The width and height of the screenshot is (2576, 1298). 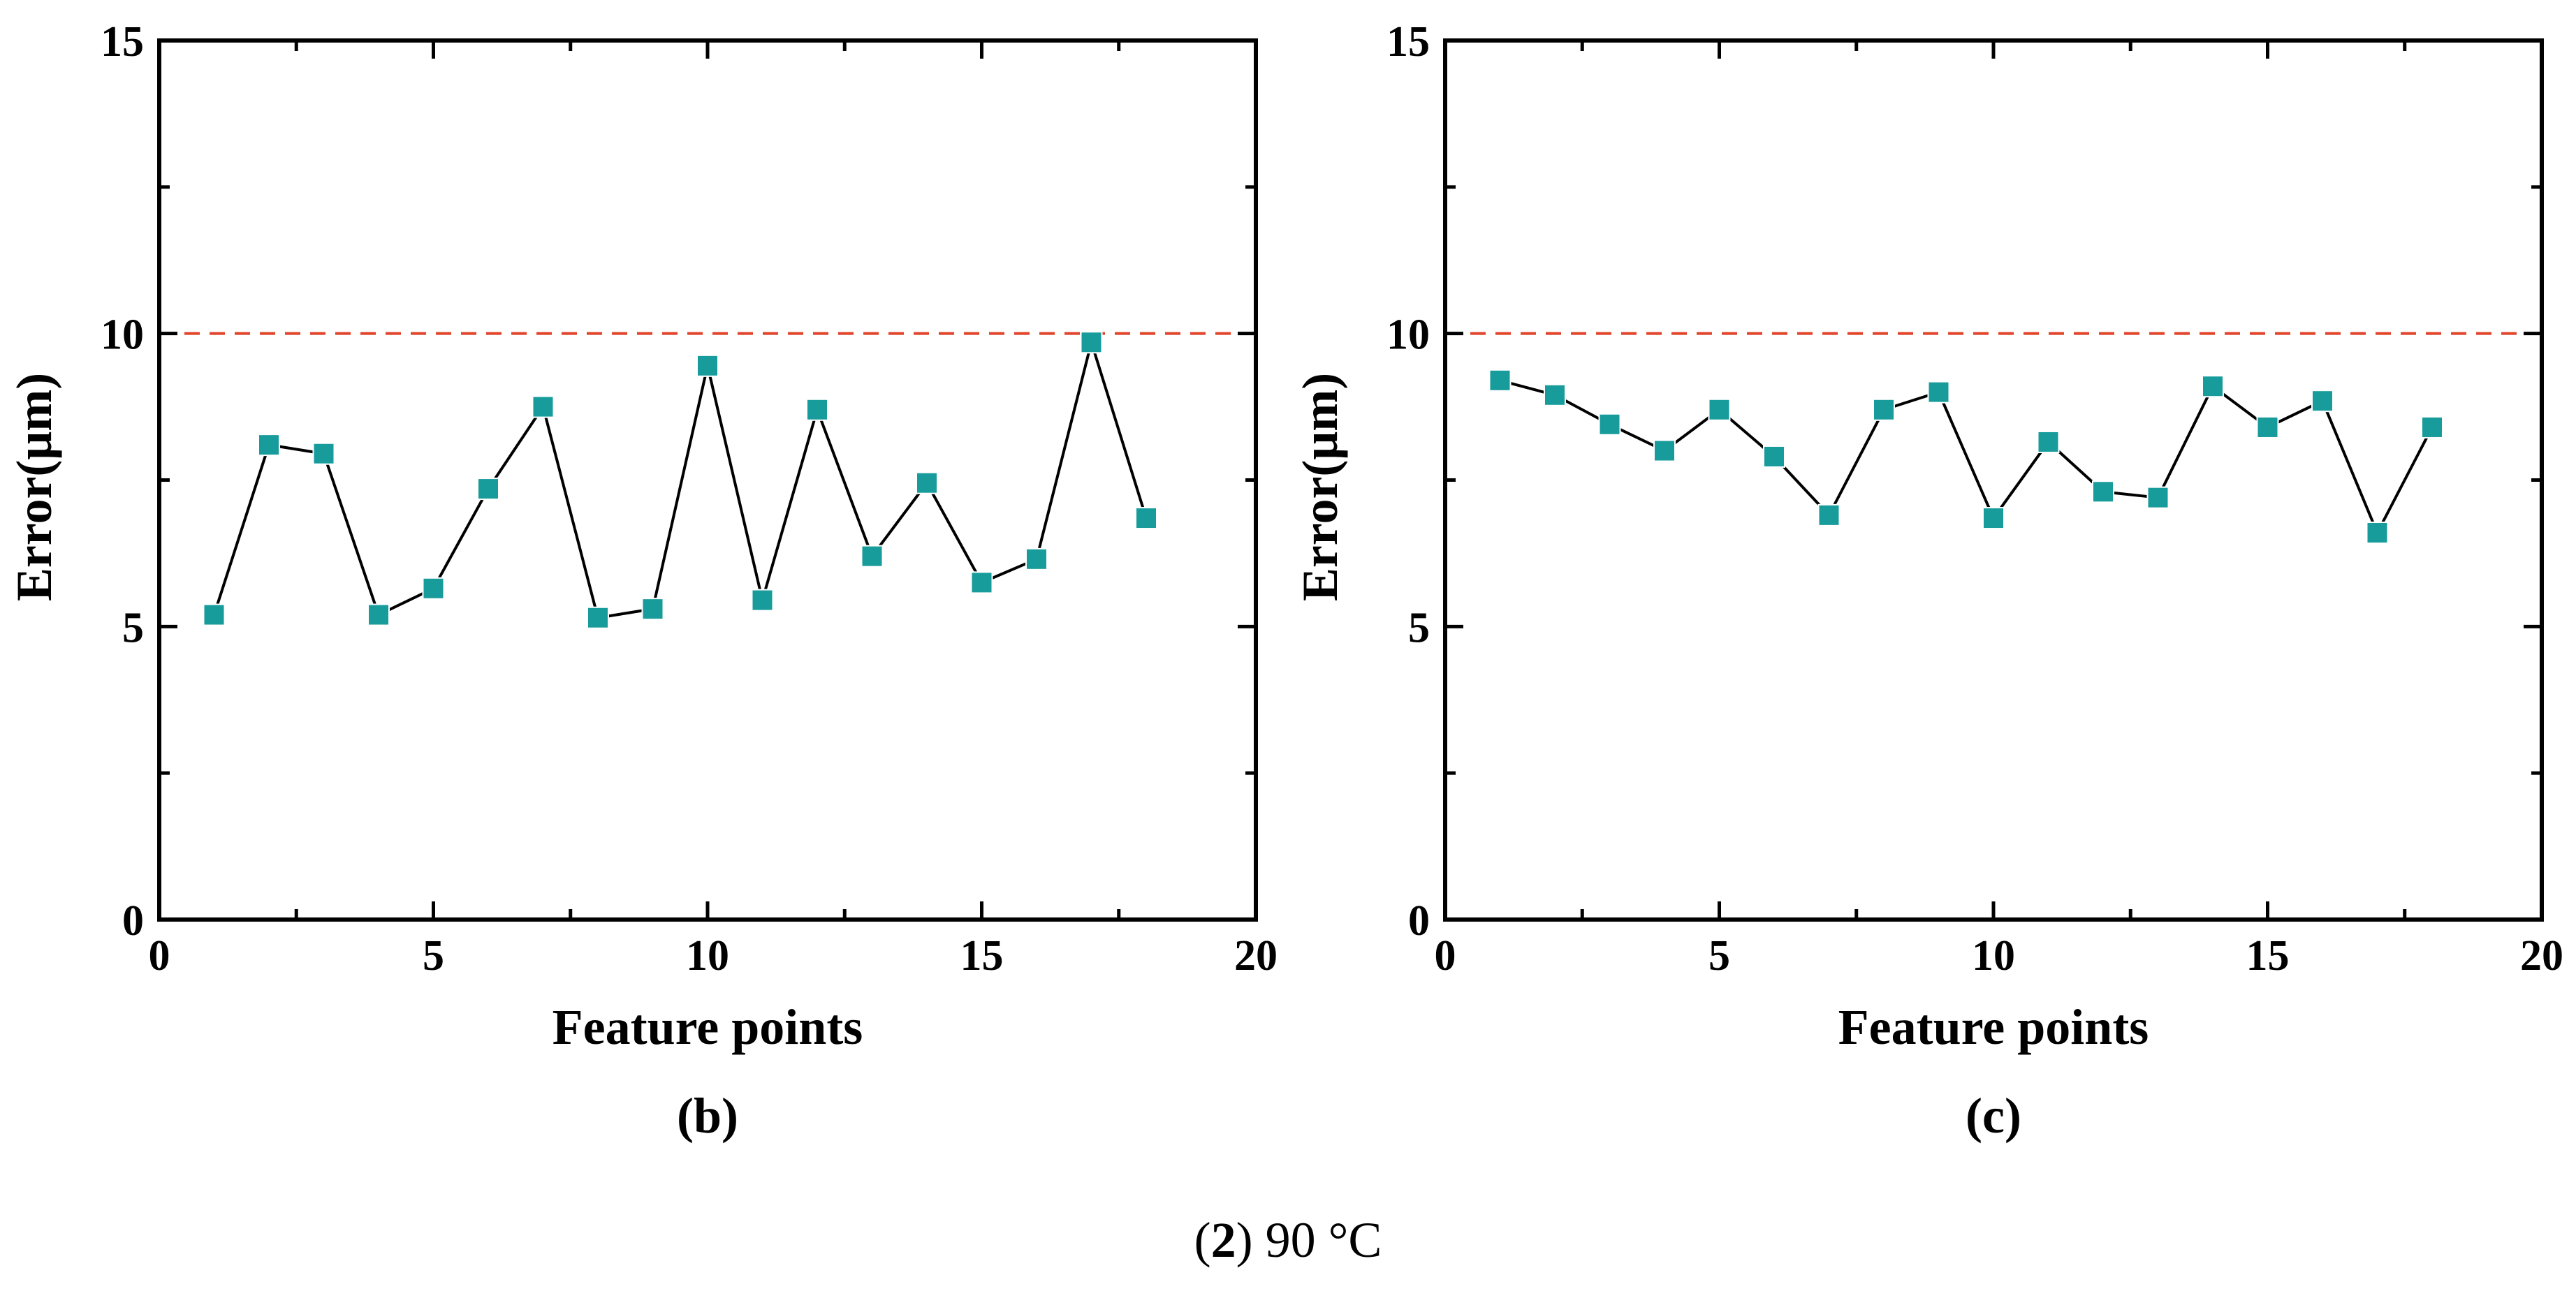 I want to click on figure-caption: (2) 90 °C, so click(x=1288, y=1240).